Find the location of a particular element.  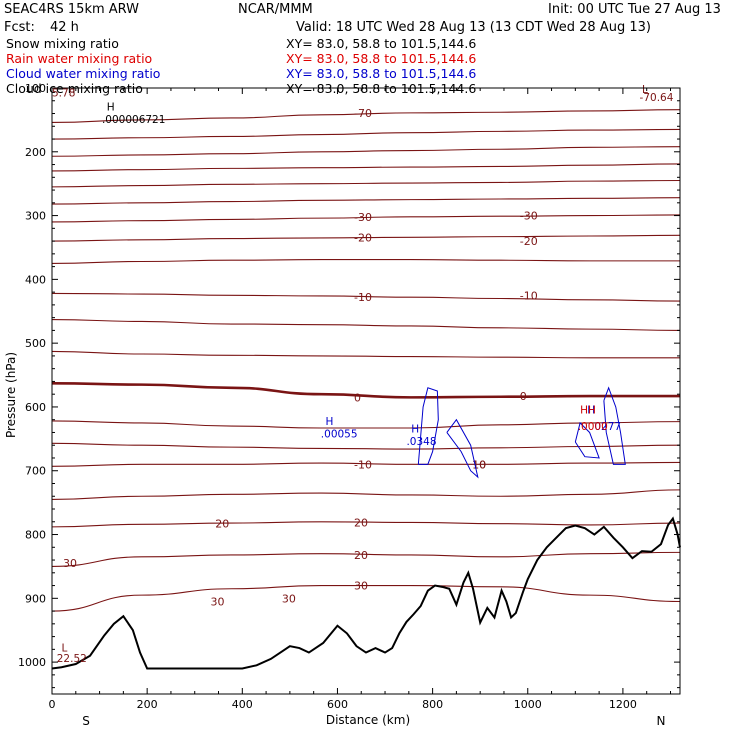

y-tick-label: 100 is located at coordinates (35, 88).